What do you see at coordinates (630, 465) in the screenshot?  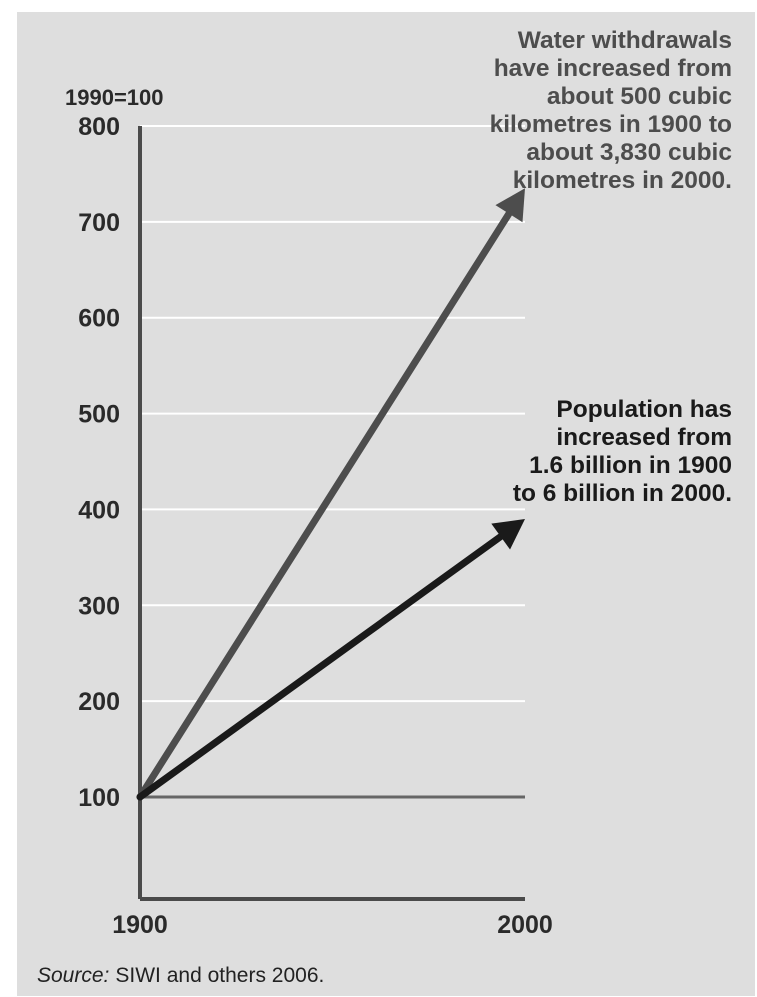 I see `population-annotation-line: 1.6 billion in 1900` at bounding box center [630, 465].